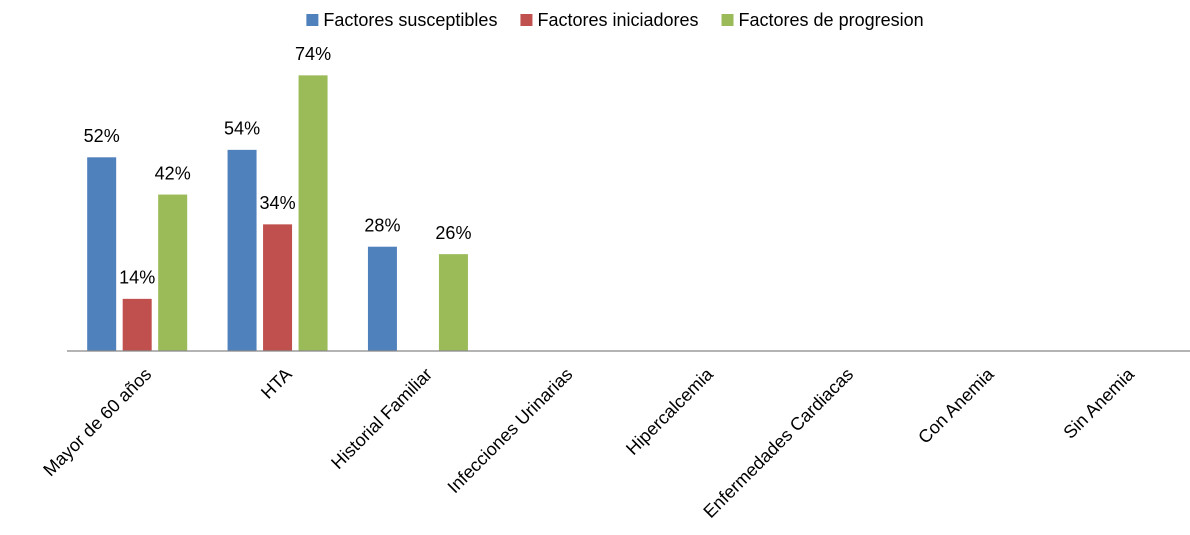 The image size is (1190, 535). Describe the element at coordinates (617, 20) in the screenshot. I see `legend-label: Factores iniciadores` at that location.